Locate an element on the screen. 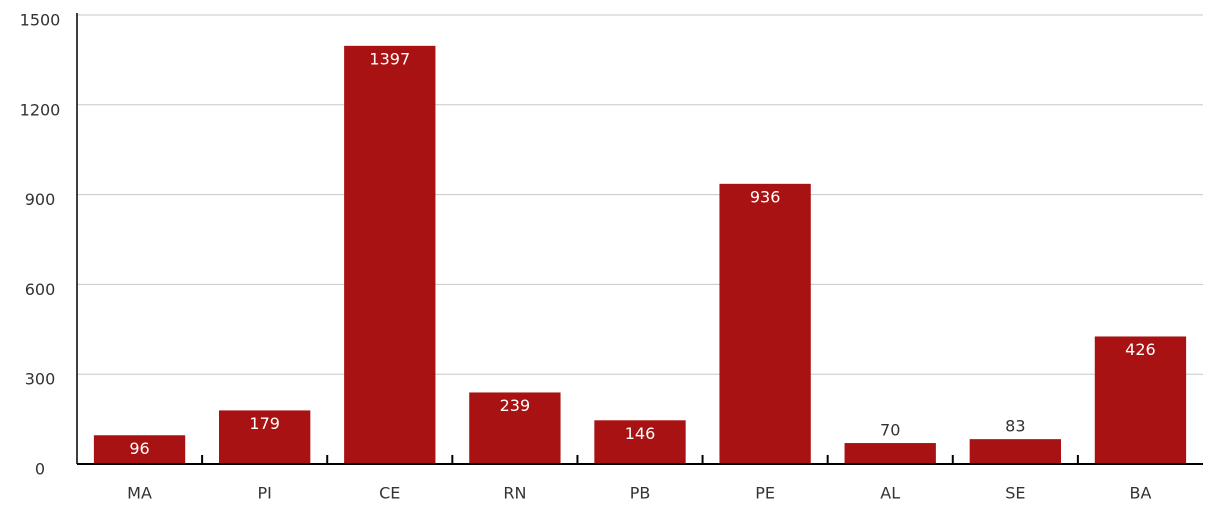  x-tick-label: AL is located at coordinates (890, 493).